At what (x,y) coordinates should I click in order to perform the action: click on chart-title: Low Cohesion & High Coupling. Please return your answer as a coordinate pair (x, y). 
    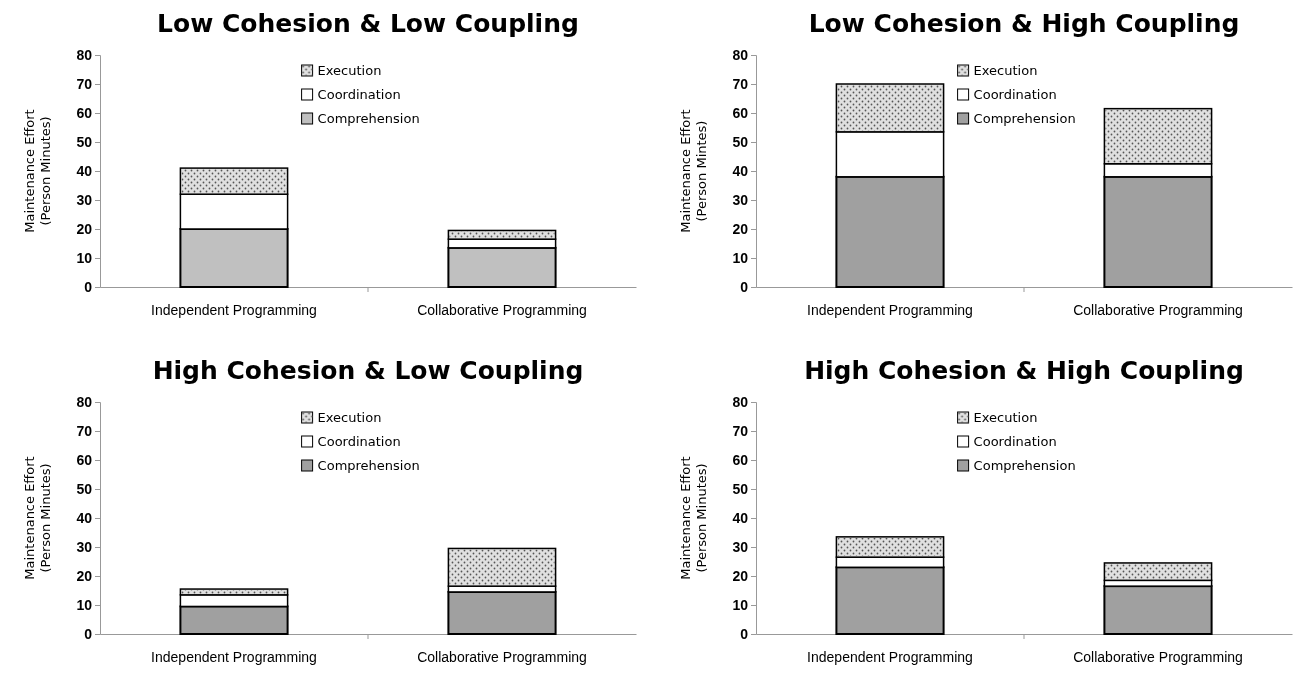
    Looking at the image, I should click on (1024, 23).